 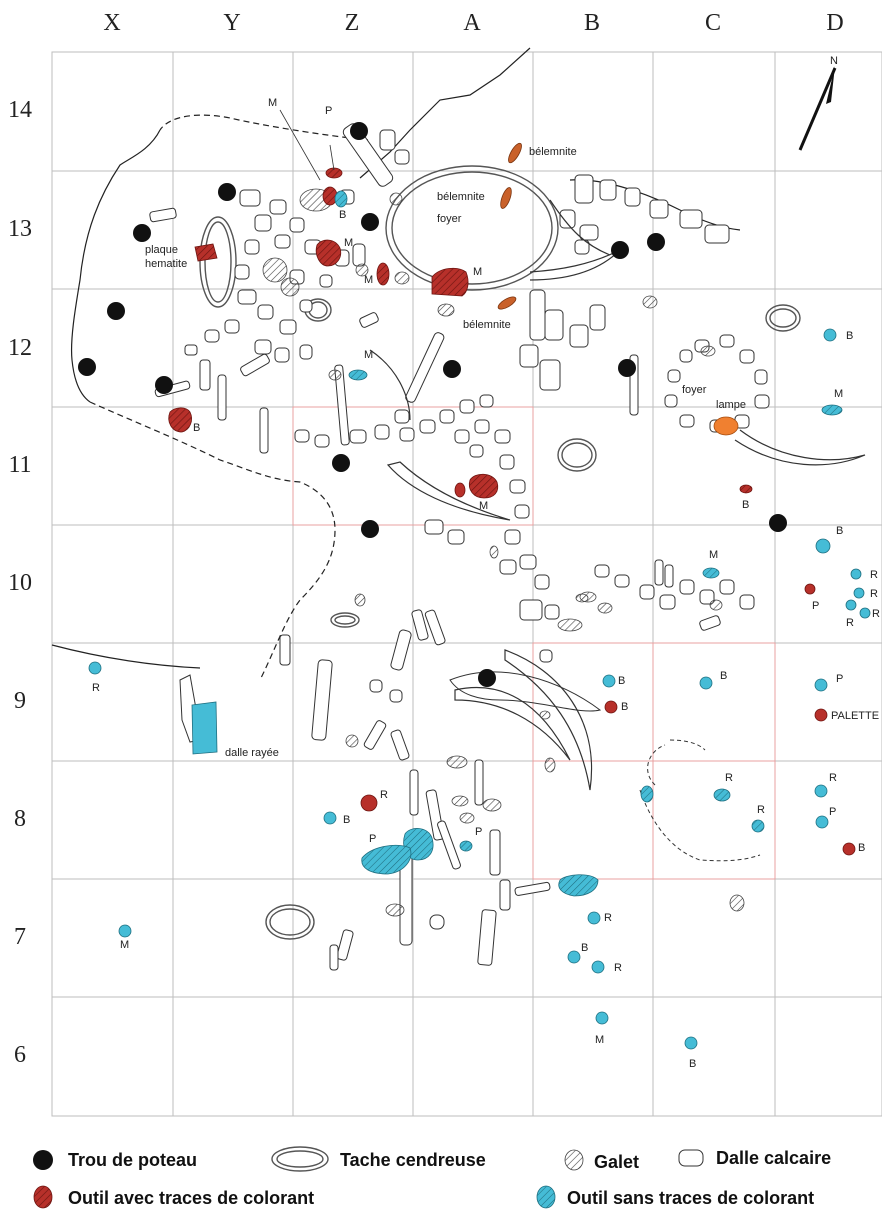 What do you see at coordinates (713, 23) in the screenshot?
I see `col-header-c: C` at bounding box center [713, 23].